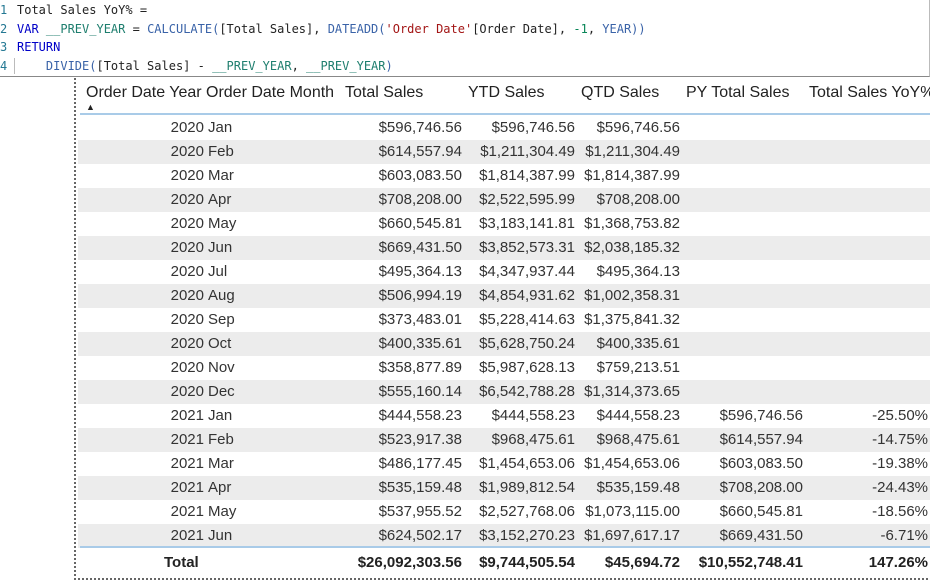 Image resolution: width=930 pixels, height=580 pixels. What do you see at coordinates (270, 92) in the screenshot?
I see `column-header-month: Order Date Month` at bounding box center [270, 92].